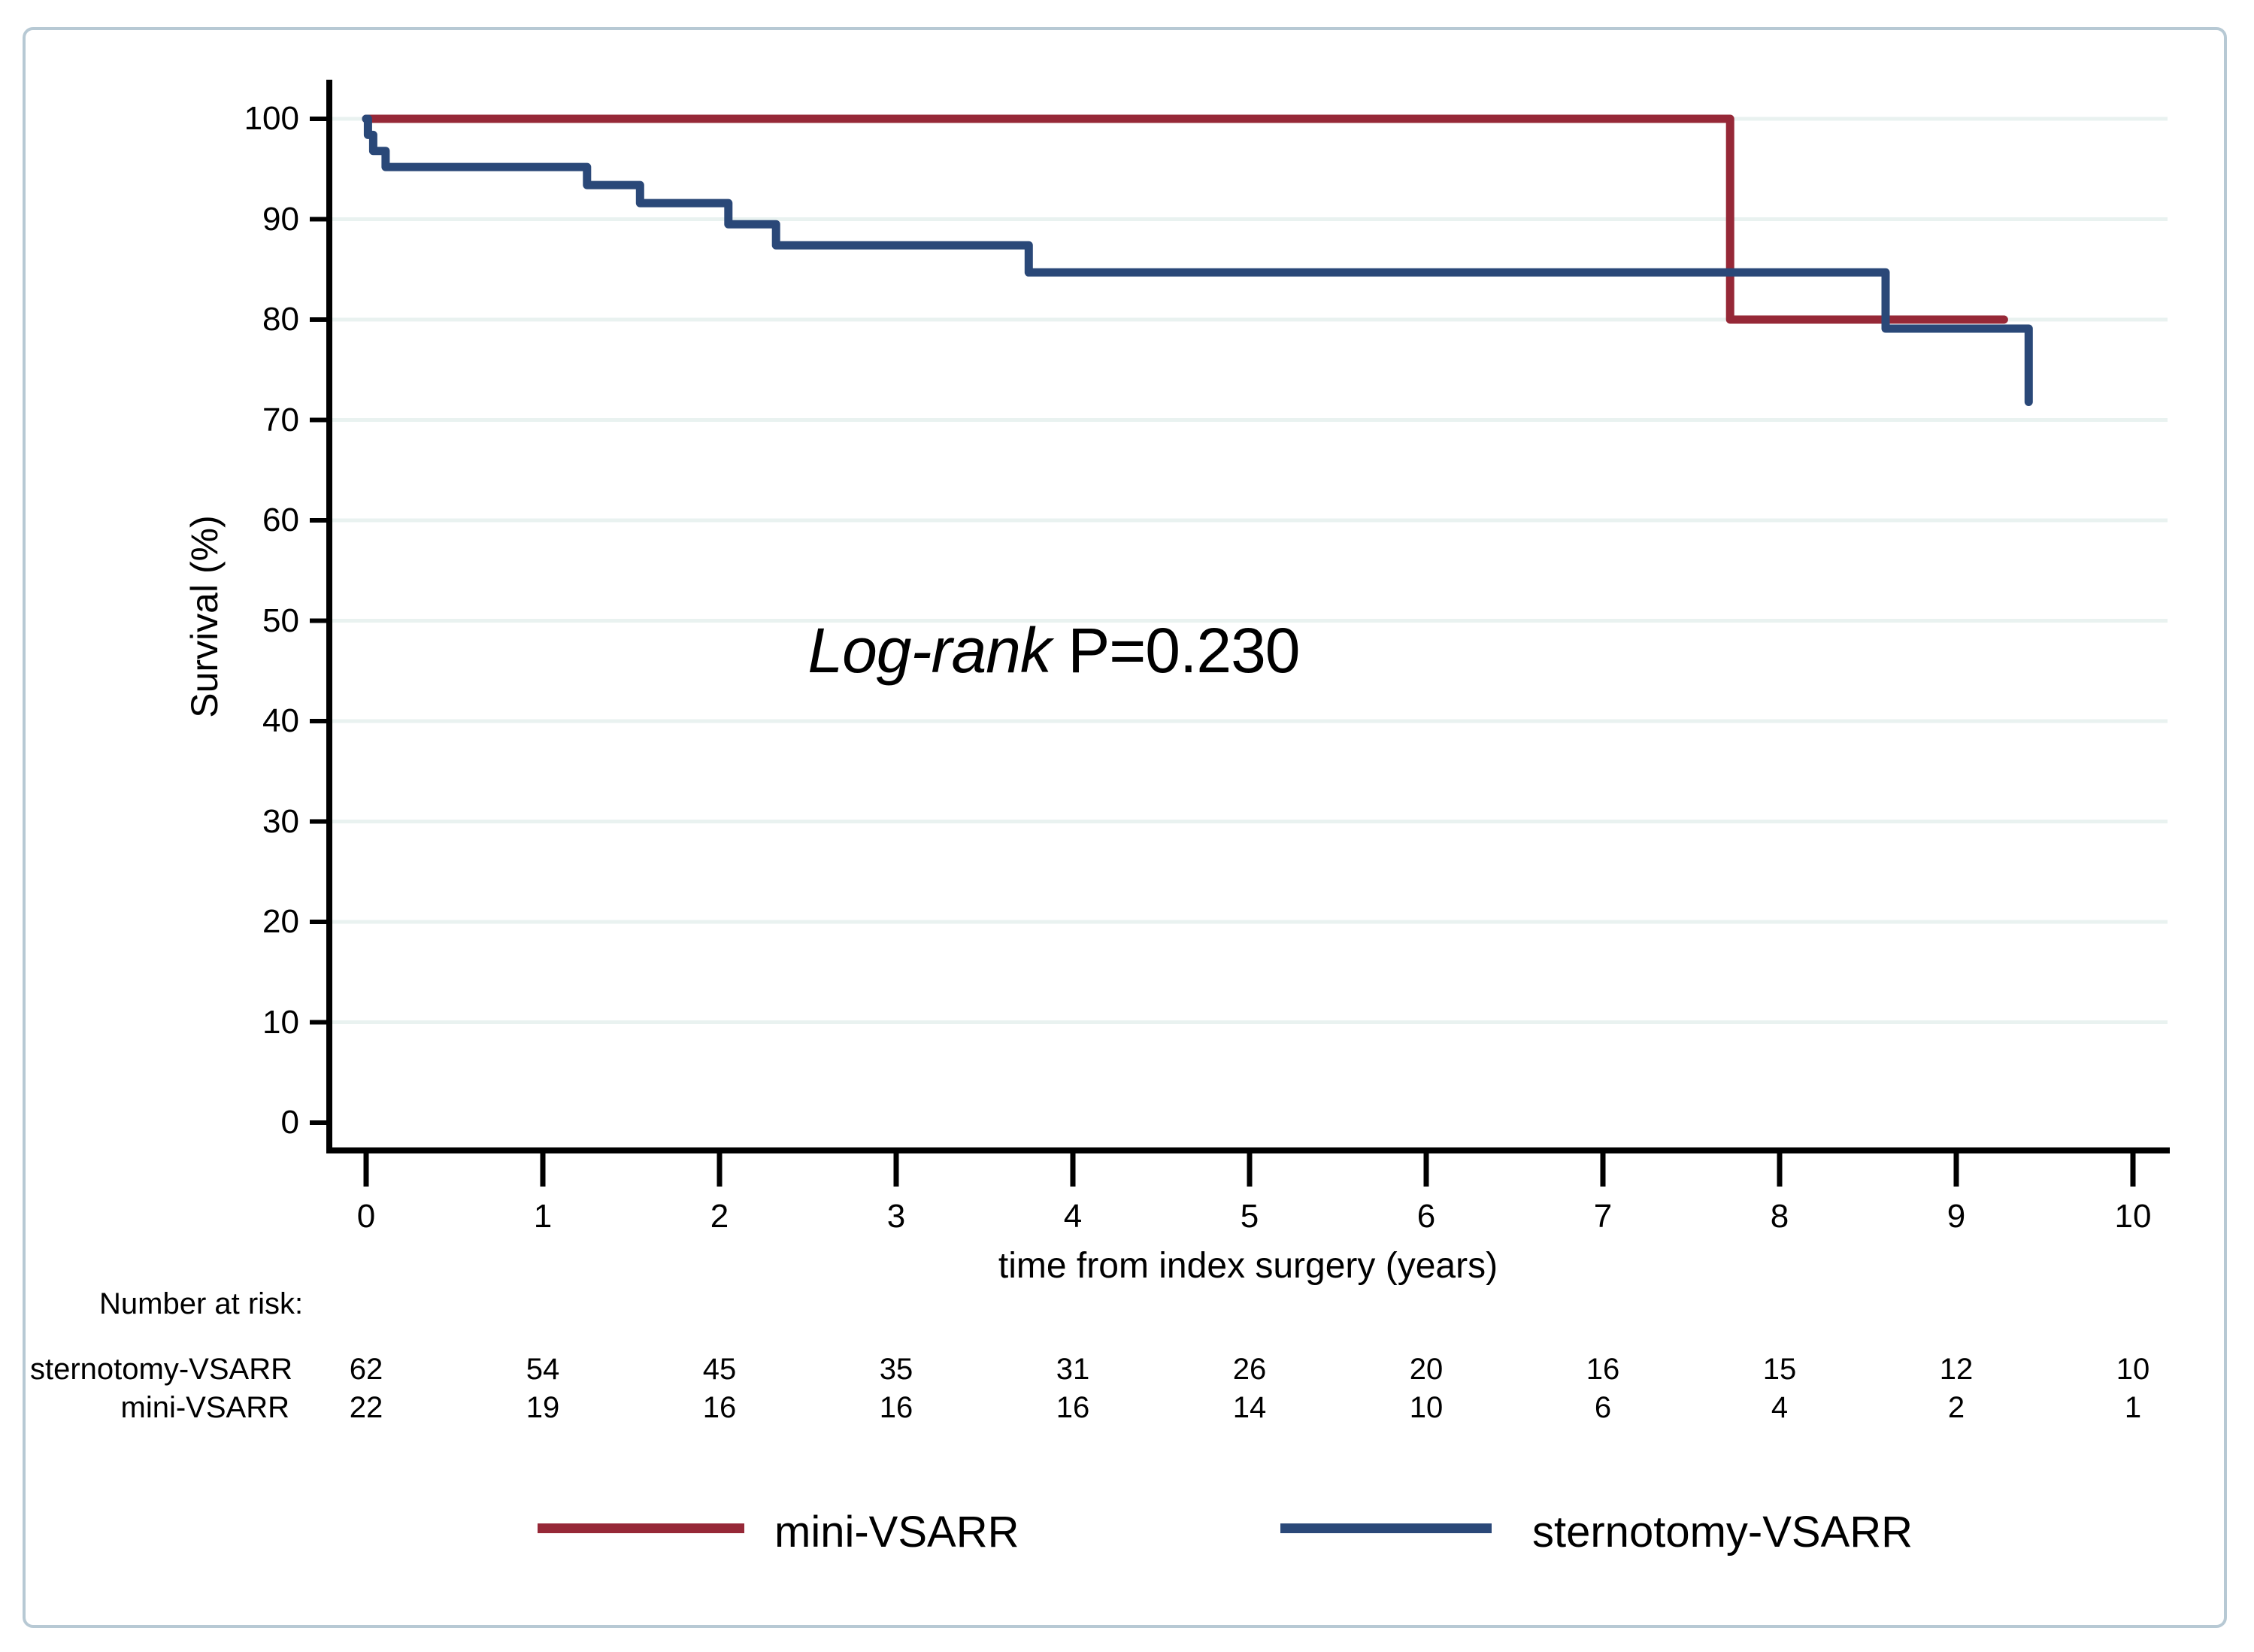  Describe the element at coordinates (1426, 1216) in the screenshot. I see `x-tick-label-6: 6` at that location.